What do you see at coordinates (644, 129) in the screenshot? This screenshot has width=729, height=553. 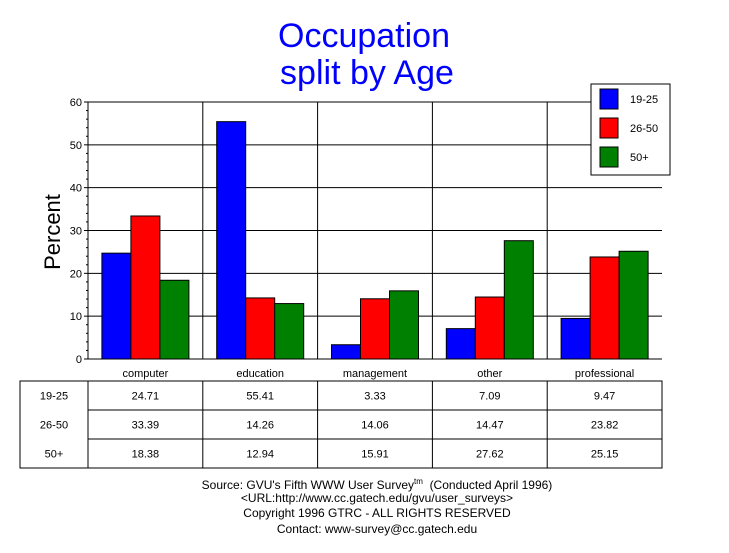 I see `legend-label: 26-50` at bounding box center [644, 129].